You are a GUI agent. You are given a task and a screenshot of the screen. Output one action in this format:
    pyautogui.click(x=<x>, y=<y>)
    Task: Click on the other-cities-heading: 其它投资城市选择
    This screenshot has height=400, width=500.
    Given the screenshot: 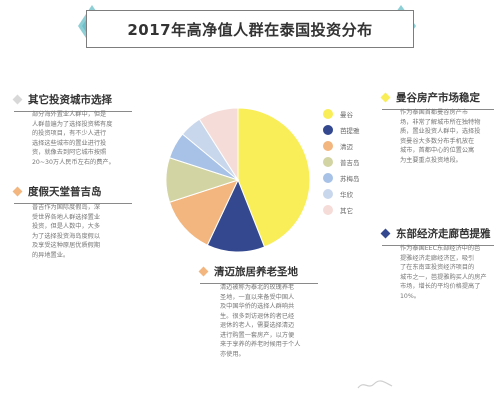 What is the action you would take?
    pyautogui.click(x=72, y=102)
    